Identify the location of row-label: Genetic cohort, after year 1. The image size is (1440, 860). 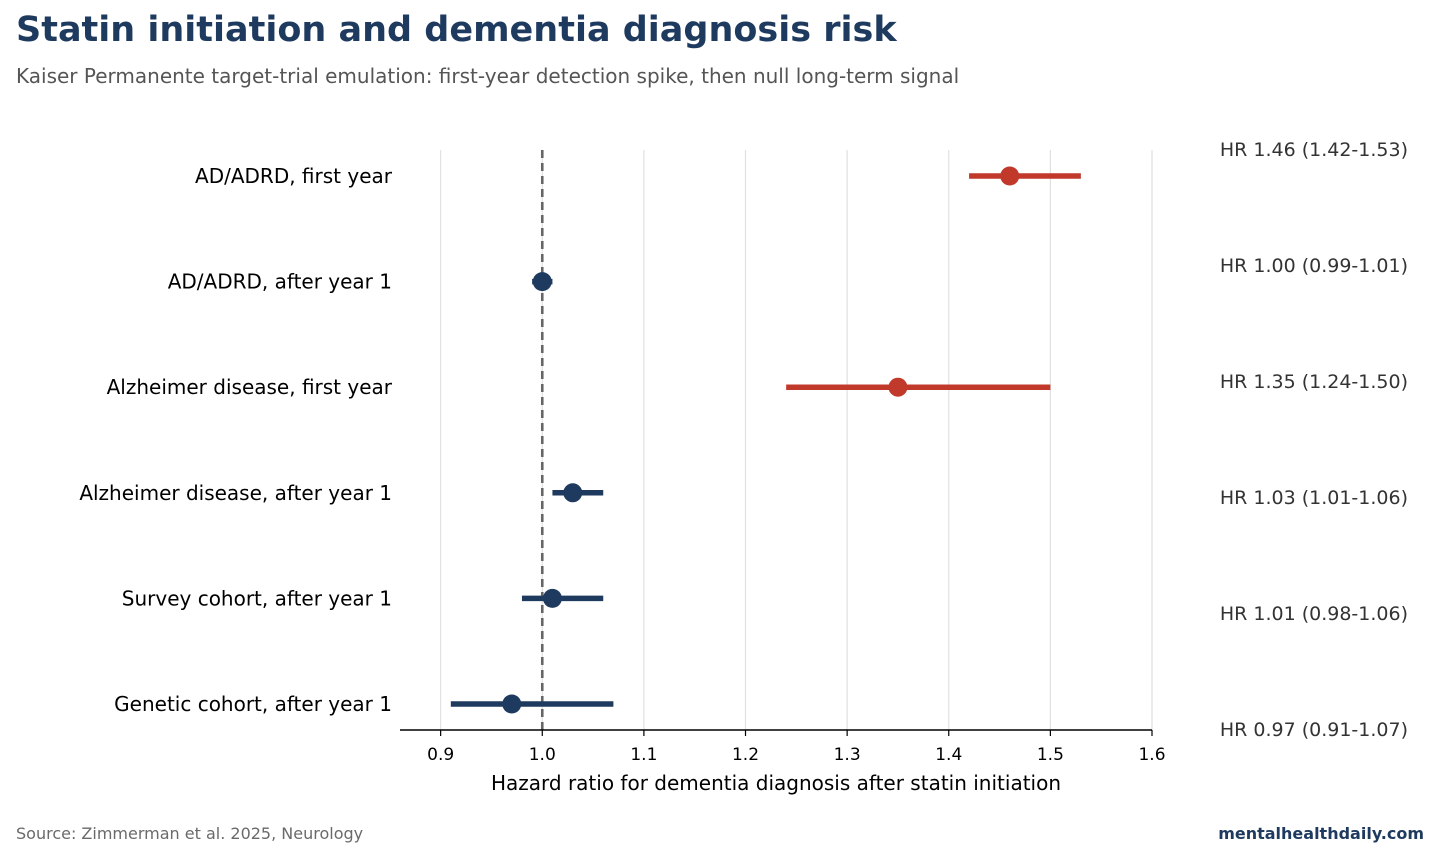
(253, 704).